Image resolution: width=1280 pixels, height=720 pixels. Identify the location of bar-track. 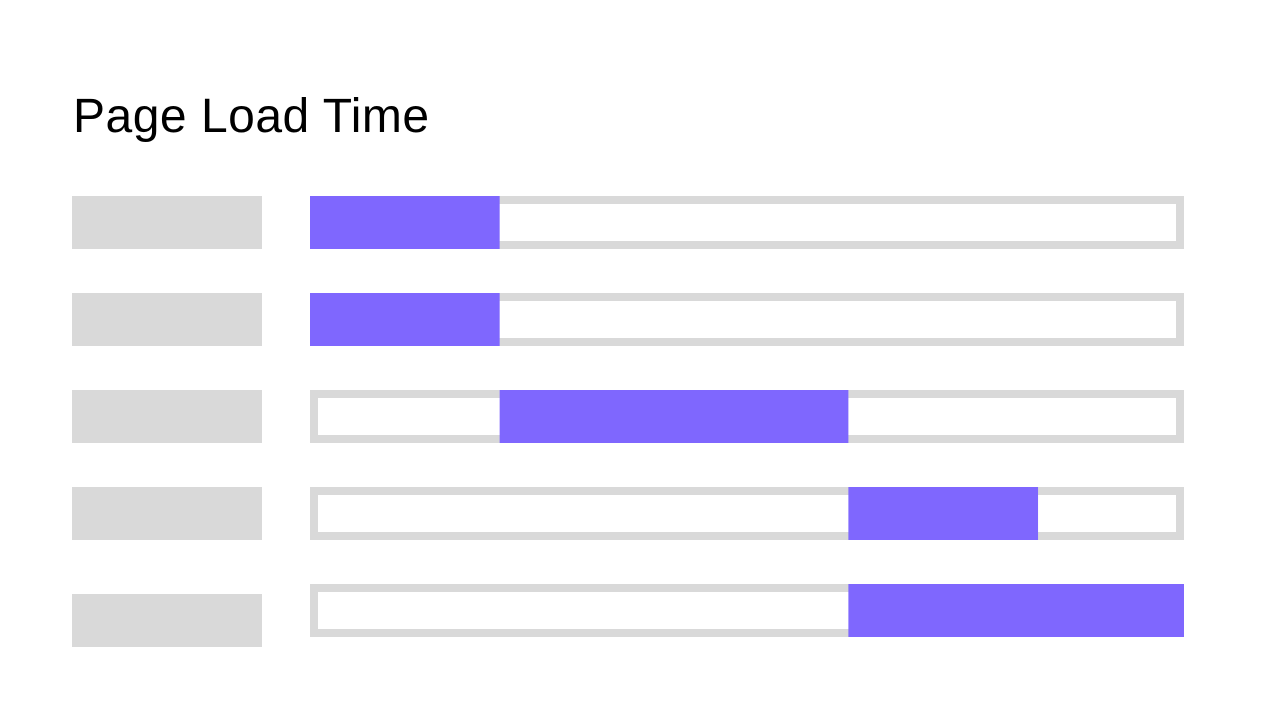
(747, 513).